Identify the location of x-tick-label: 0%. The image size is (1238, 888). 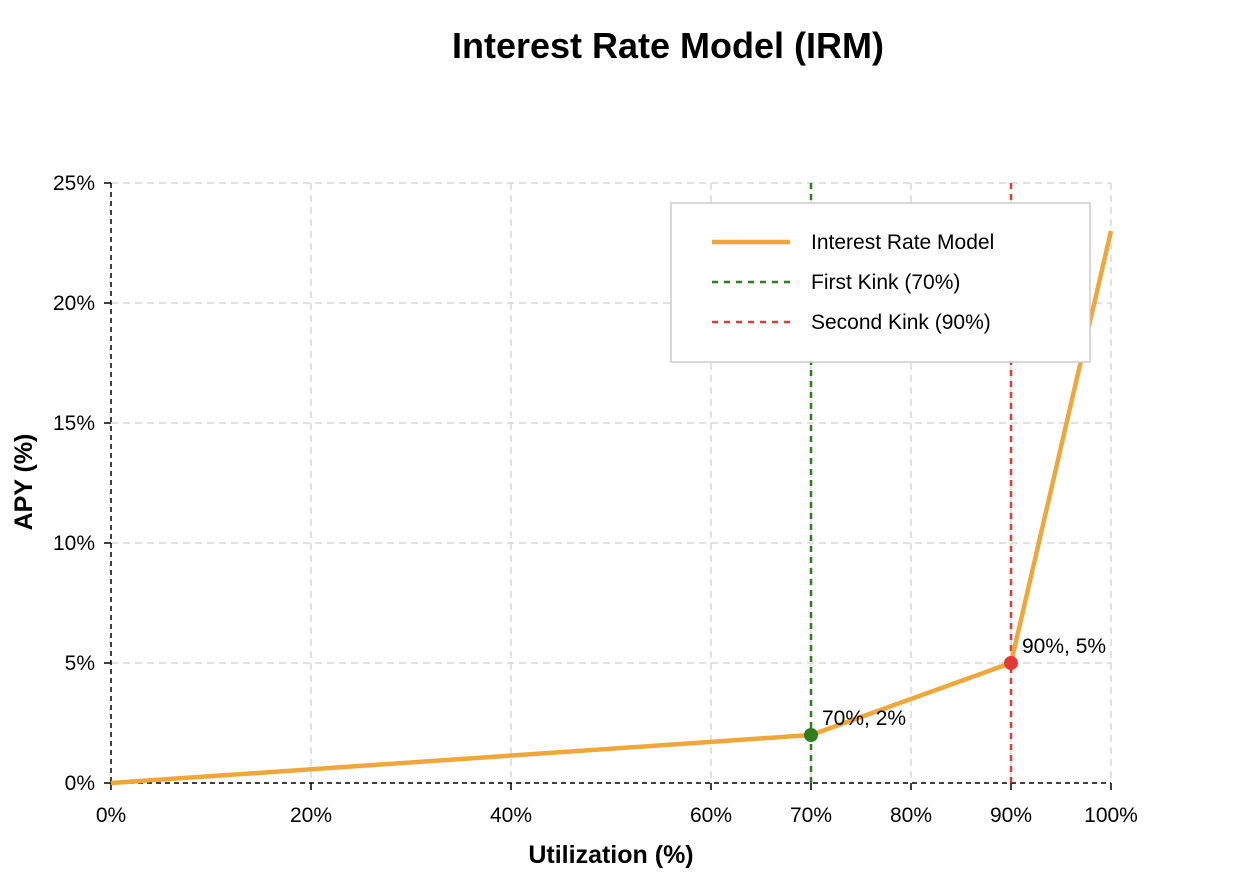
(111, 815).